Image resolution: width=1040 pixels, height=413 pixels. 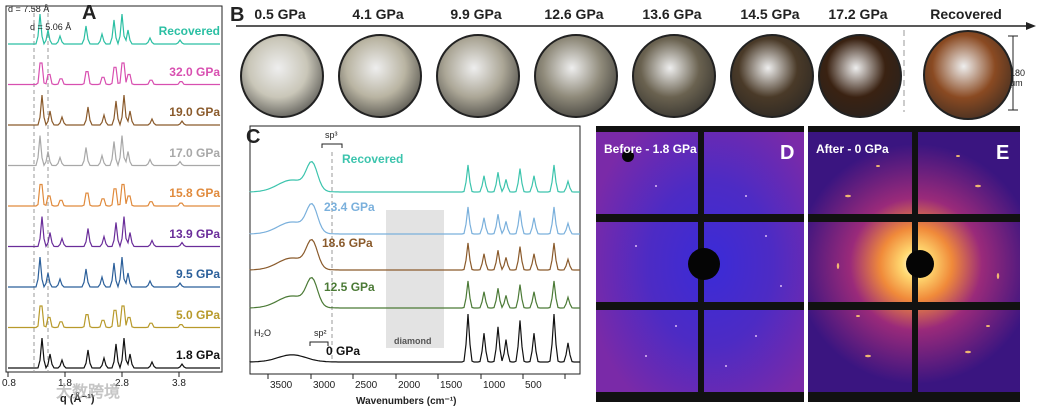 I want to click on panel-e-diffraction-image: After - 0 GPa E, so click(x=914, y=264).